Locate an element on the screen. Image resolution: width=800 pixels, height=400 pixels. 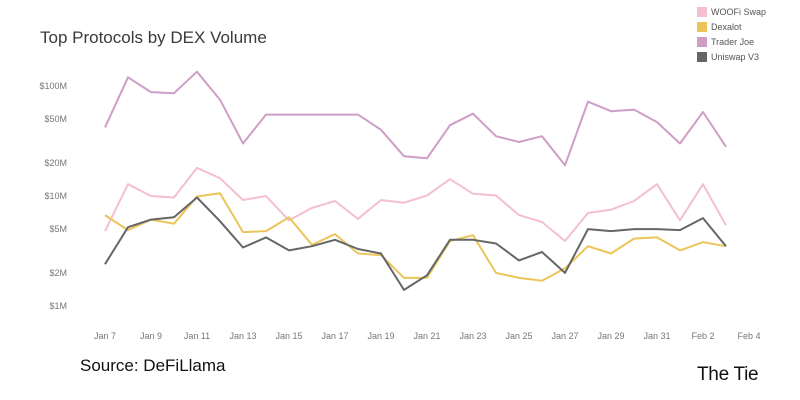
source-note: Source: DeFiLlama is located at coordinates (153, 365).